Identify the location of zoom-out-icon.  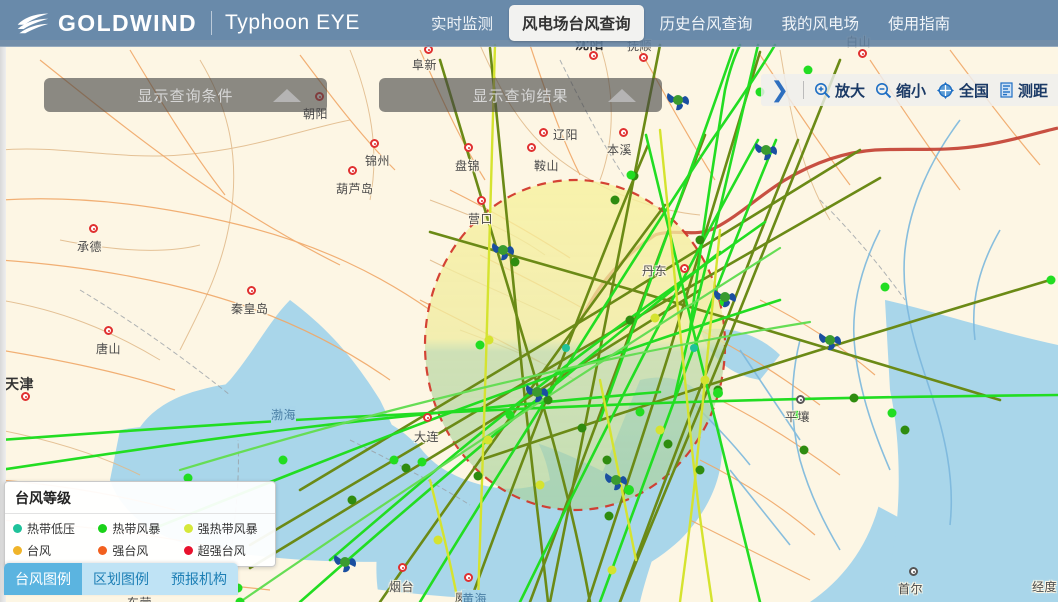
(883, 90).